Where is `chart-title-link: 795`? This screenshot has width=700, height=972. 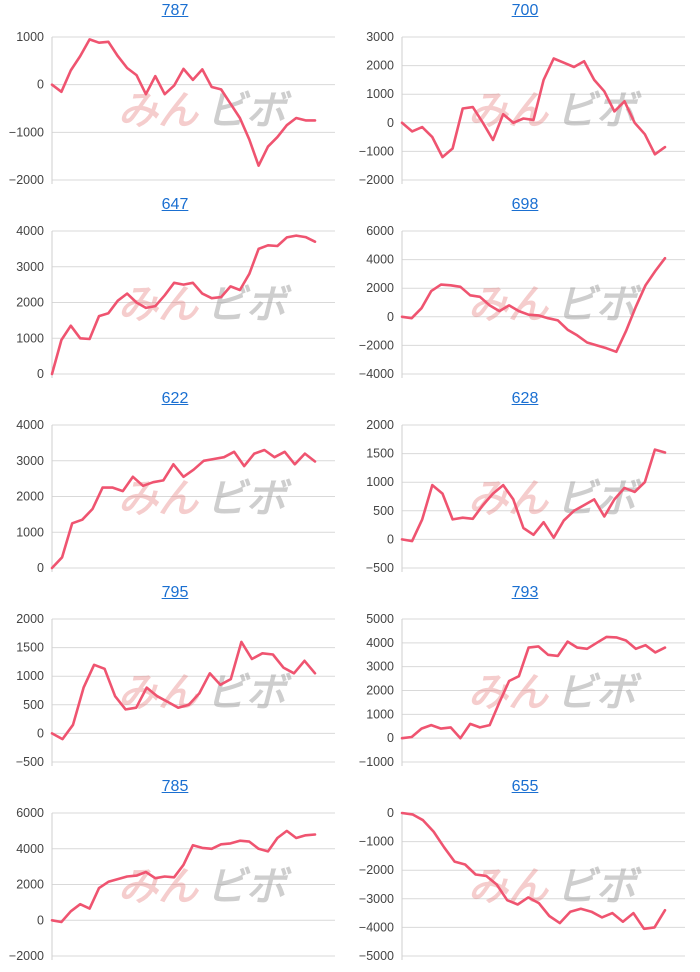
chart-title-link: 795 is located at coordinates (175, 592).